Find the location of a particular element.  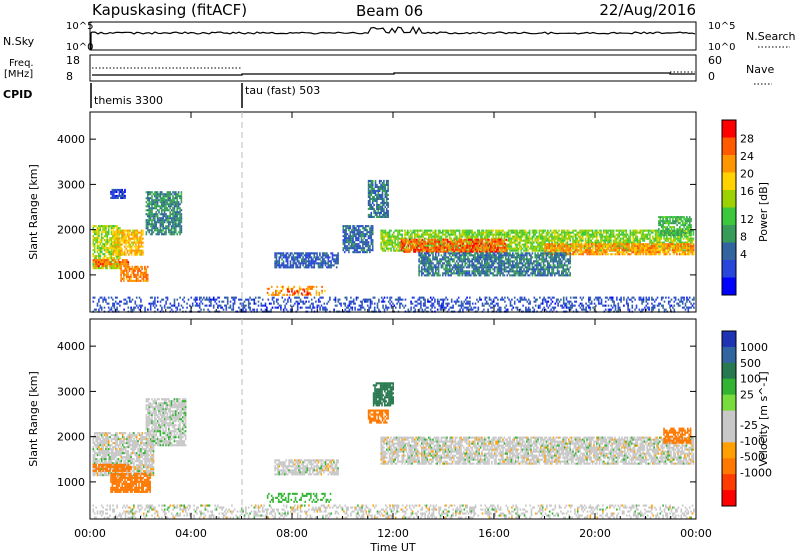

freq-tick-bottom: 8 is located at coordinates (69, 76).